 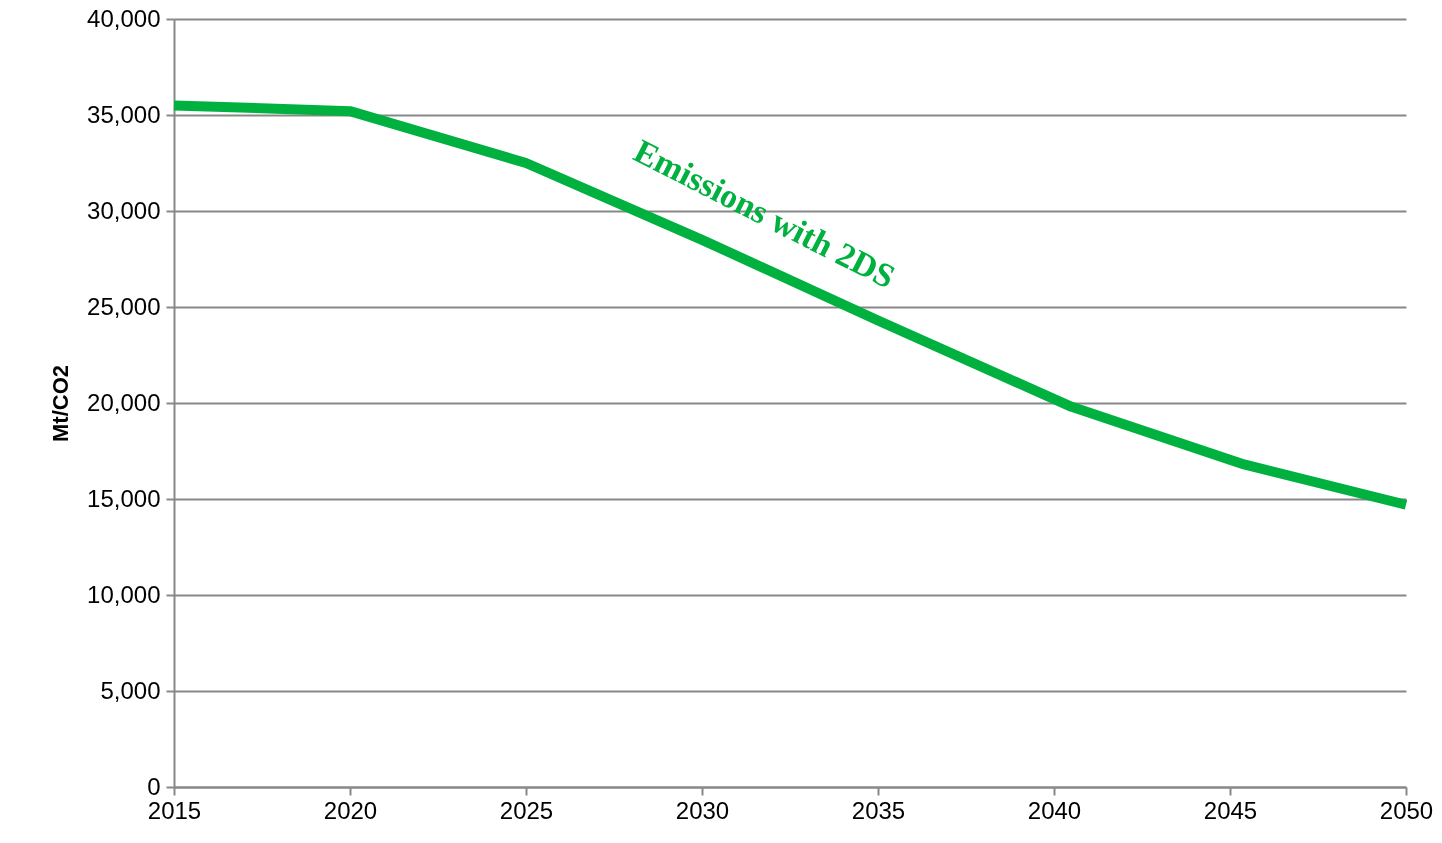 I want to click on y-tick-label: 40,000, so click(x=124, y=18).